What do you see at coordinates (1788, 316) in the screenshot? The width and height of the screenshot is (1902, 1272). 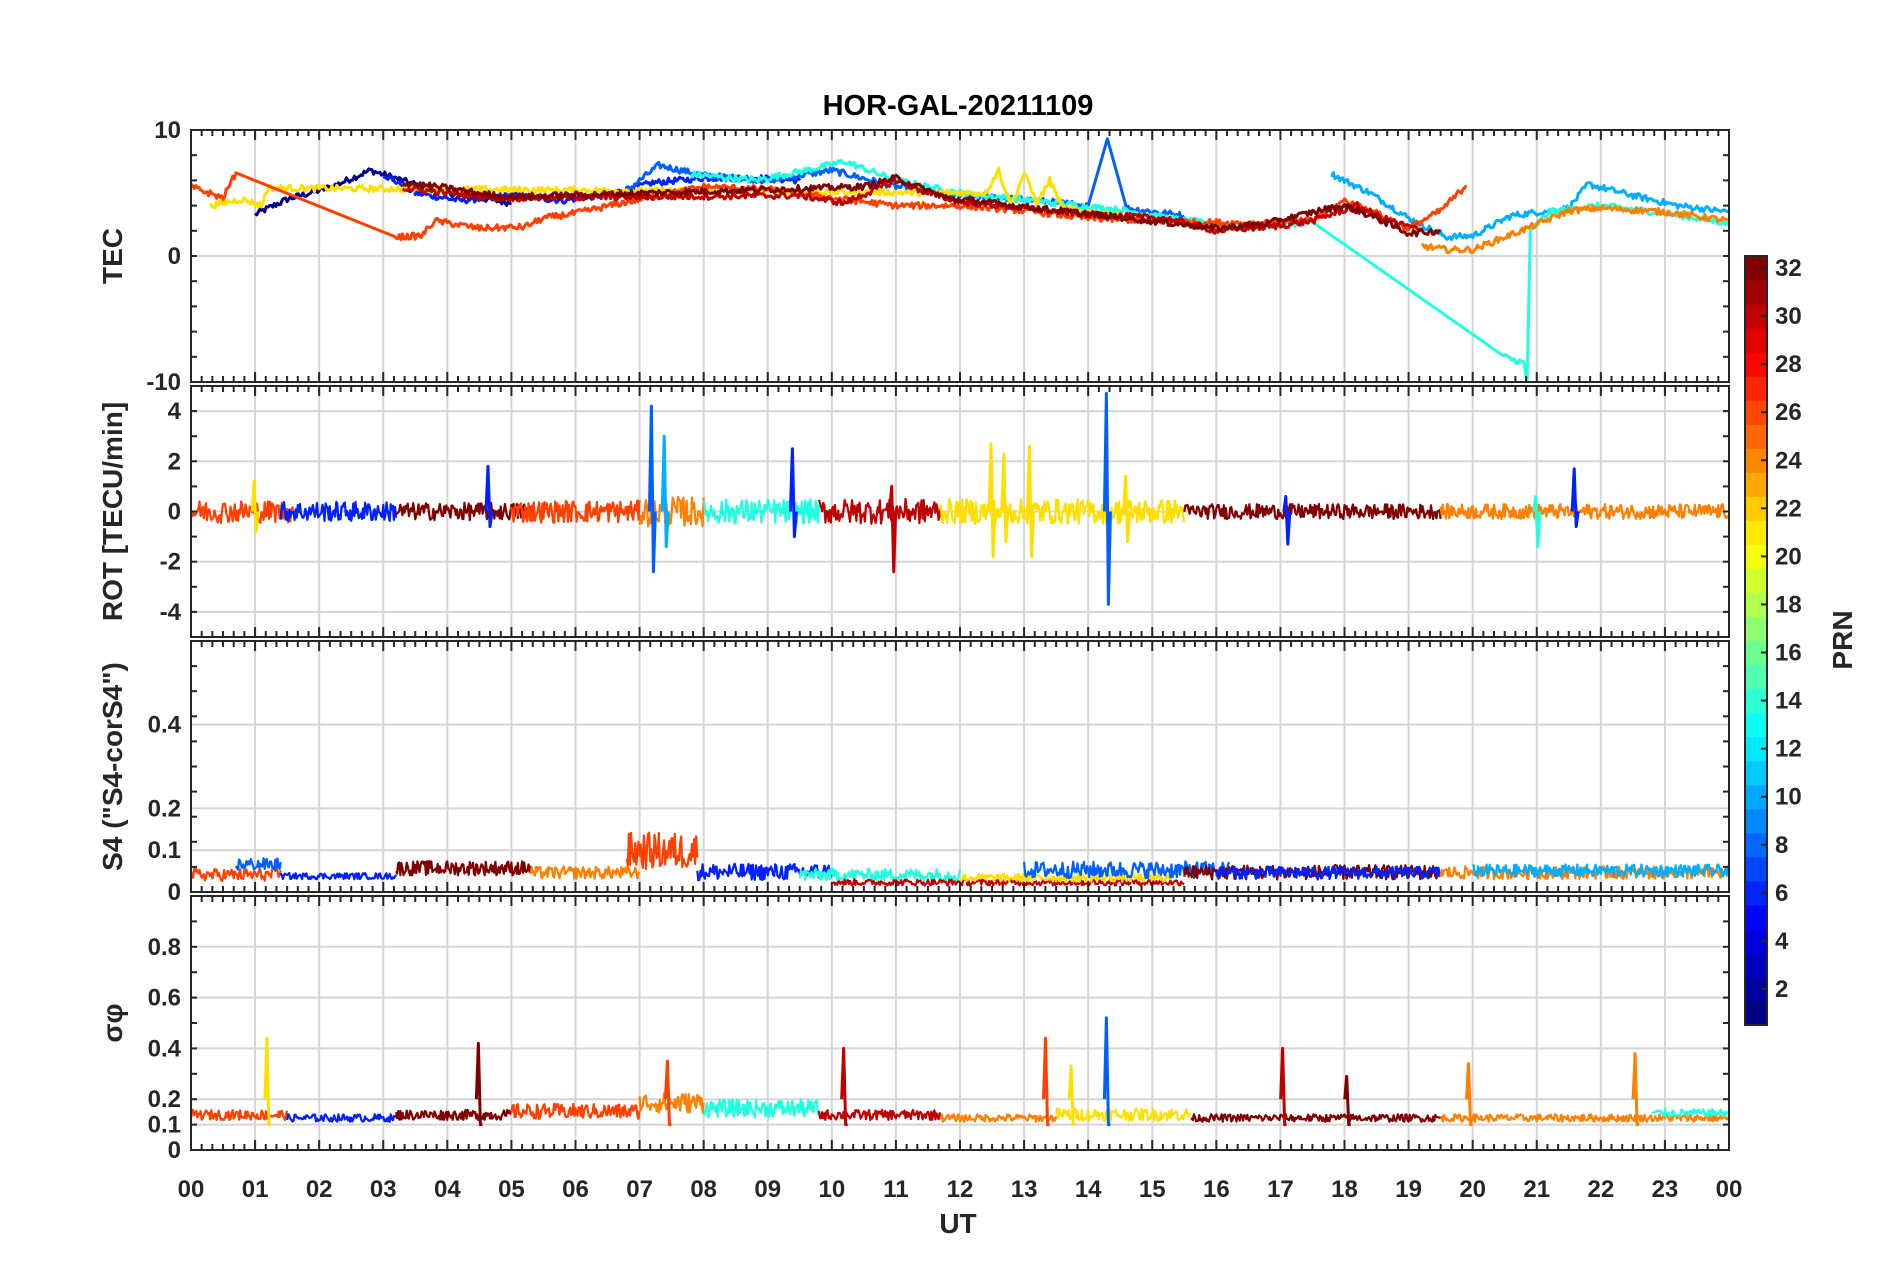 I see `colorbar-tick-label: 30` at bounding box center [1788, 316].